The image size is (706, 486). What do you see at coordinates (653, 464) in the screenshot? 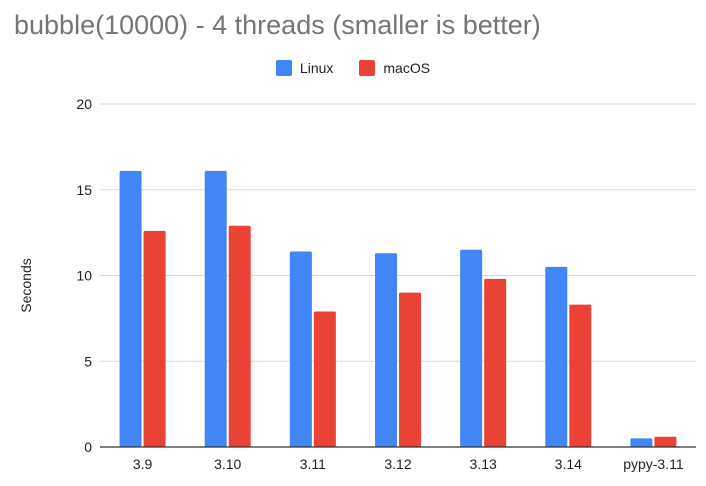
I see `x-tick-label: pypy-3.11` at bounding box center [653, 464].